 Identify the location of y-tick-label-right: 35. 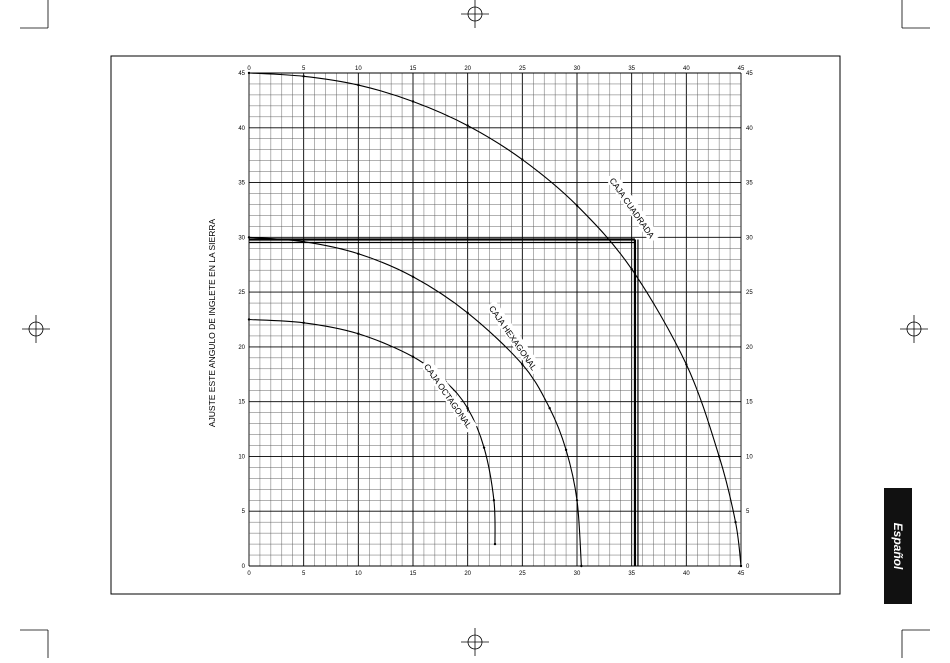
(749, 184).